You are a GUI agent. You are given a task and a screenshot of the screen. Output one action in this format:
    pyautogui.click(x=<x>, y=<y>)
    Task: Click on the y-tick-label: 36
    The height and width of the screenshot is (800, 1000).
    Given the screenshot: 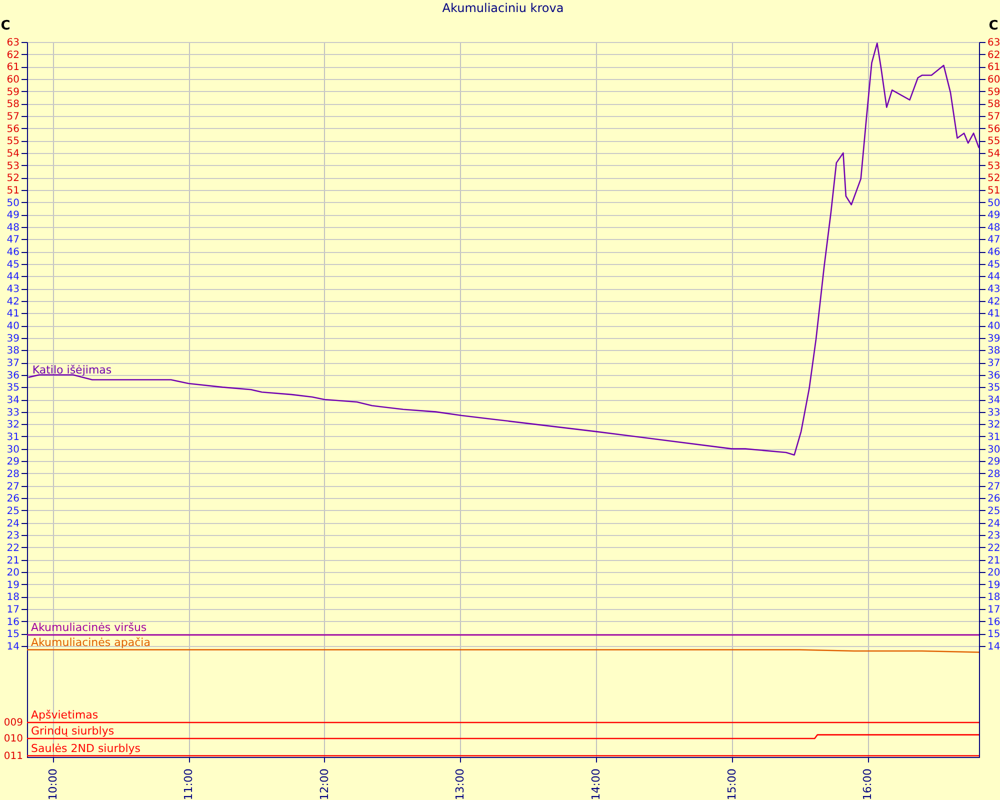 What is the action you would take?
    pyautogui.click(x=13, y=376)
    